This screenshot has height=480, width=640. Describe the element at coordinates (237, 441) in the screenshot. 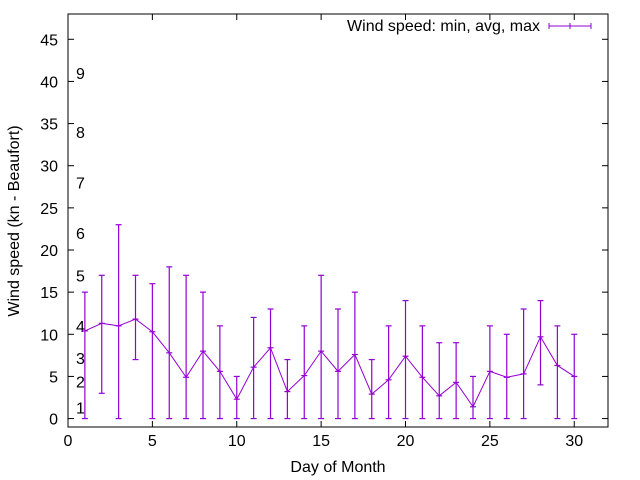

I see `x-tick-label: 10` at that location.